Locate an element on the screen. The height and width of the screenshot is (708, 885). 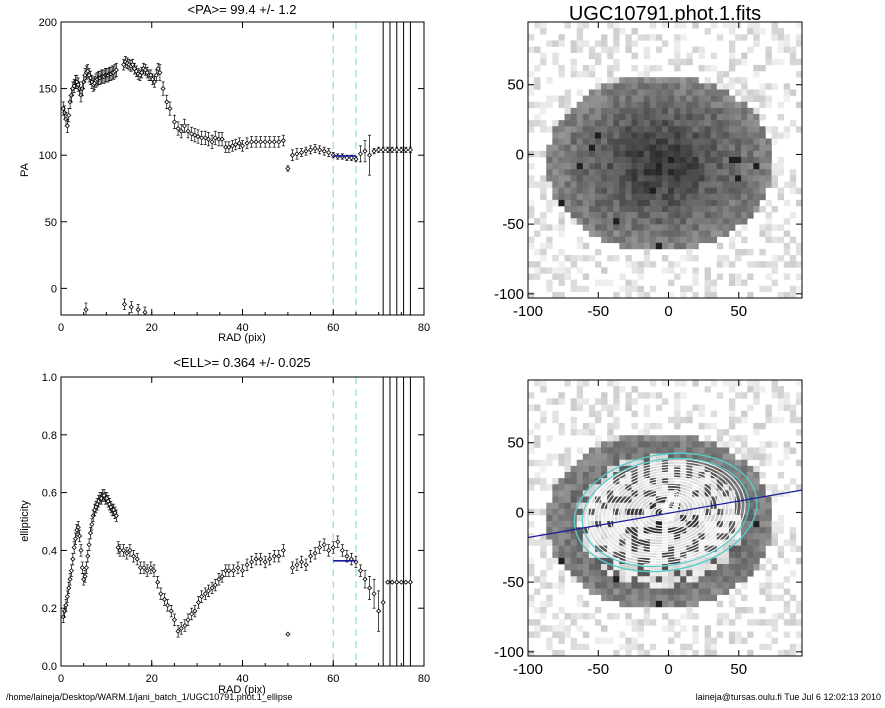
pa-guide-lines is located at coordinates (371, 168).